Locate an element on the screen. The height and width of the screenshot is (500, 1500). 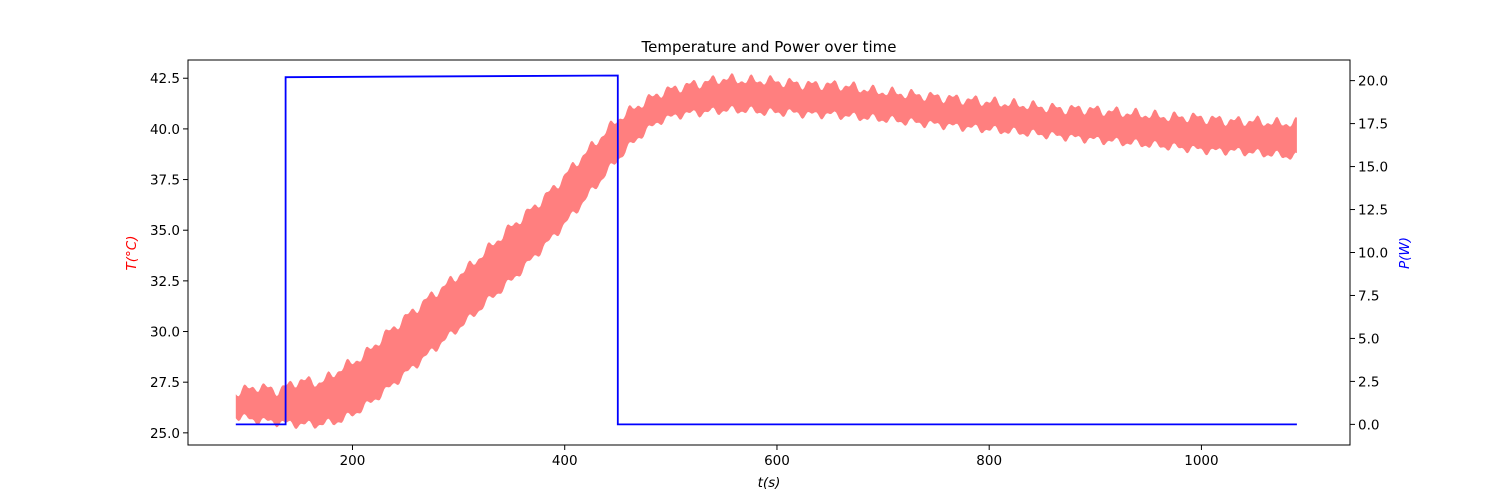
y-axis-left-label: T(°C) is located at coordinates (132, 253).